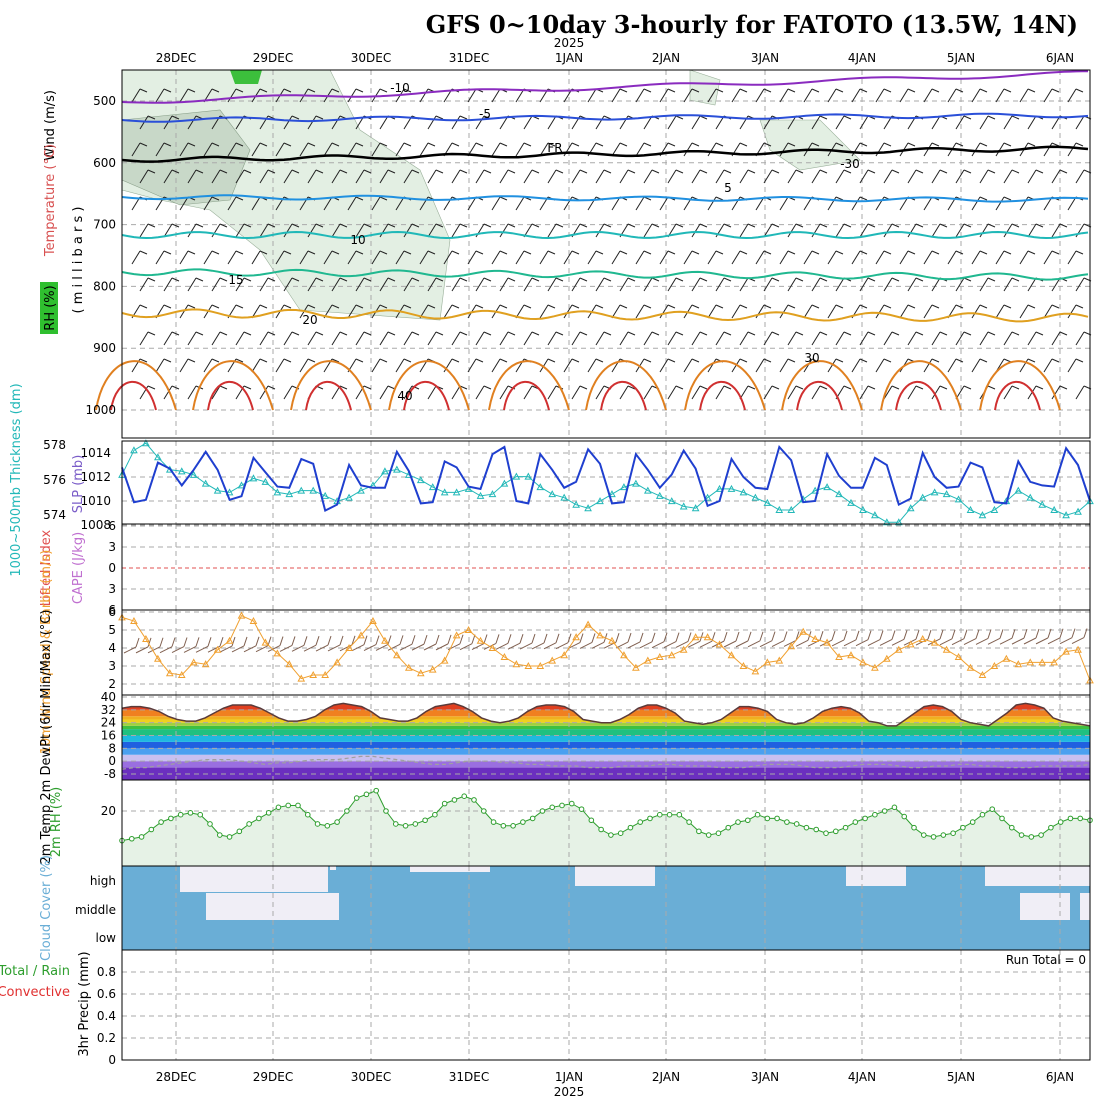  What do you see at coordinates (108, 811) in the screenshot?
I see `rh-2m-tick-label: 20` at bounding box center [108, 811].